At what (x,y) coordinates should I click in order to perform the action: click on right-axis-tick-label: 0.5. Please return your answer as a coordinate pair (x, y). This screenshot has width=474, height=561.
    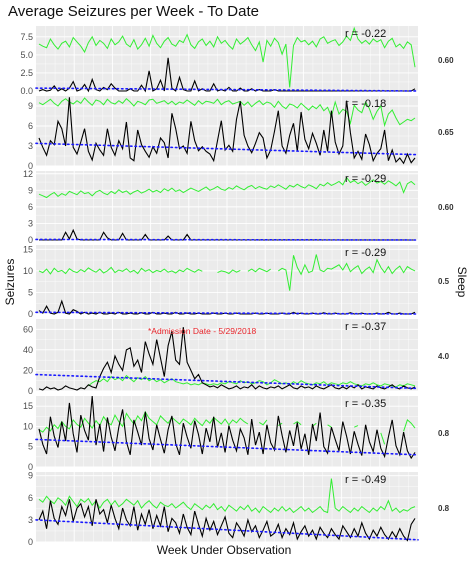
    Looking at the image, I should click on (444, 281).